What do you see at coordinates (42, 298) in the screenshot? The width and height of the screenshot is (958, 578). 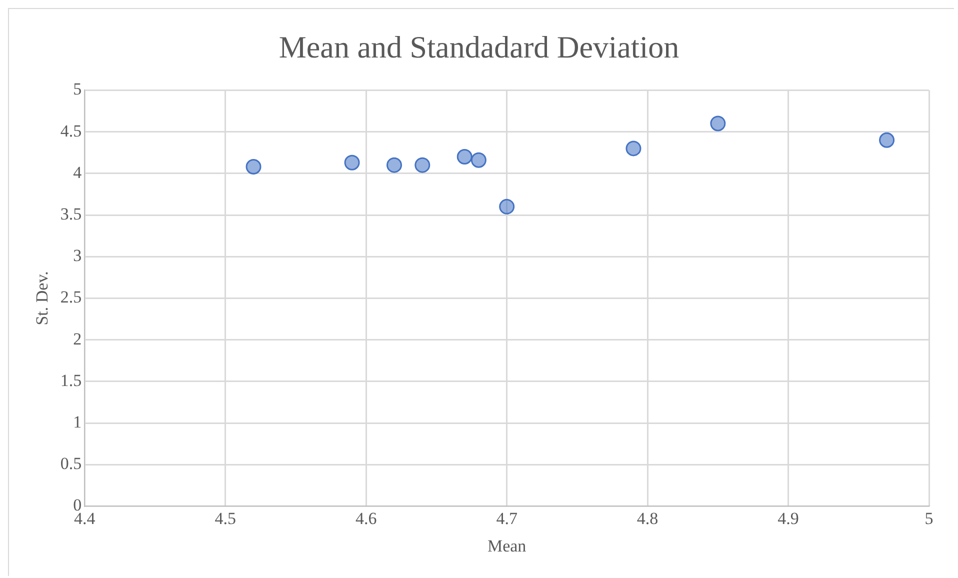 I see `y-axis-title: St. Dev.` at bounding box center [42, 298].